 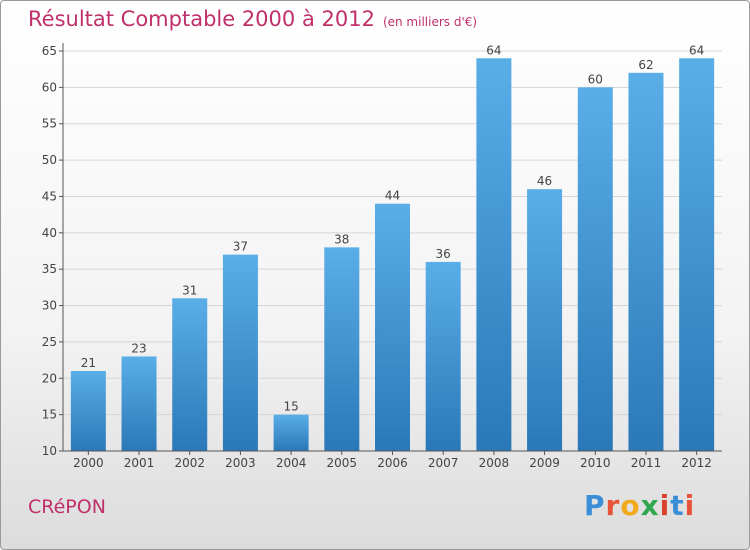 I want to click on y-tick-label: 15, so click(x=49, y=415).